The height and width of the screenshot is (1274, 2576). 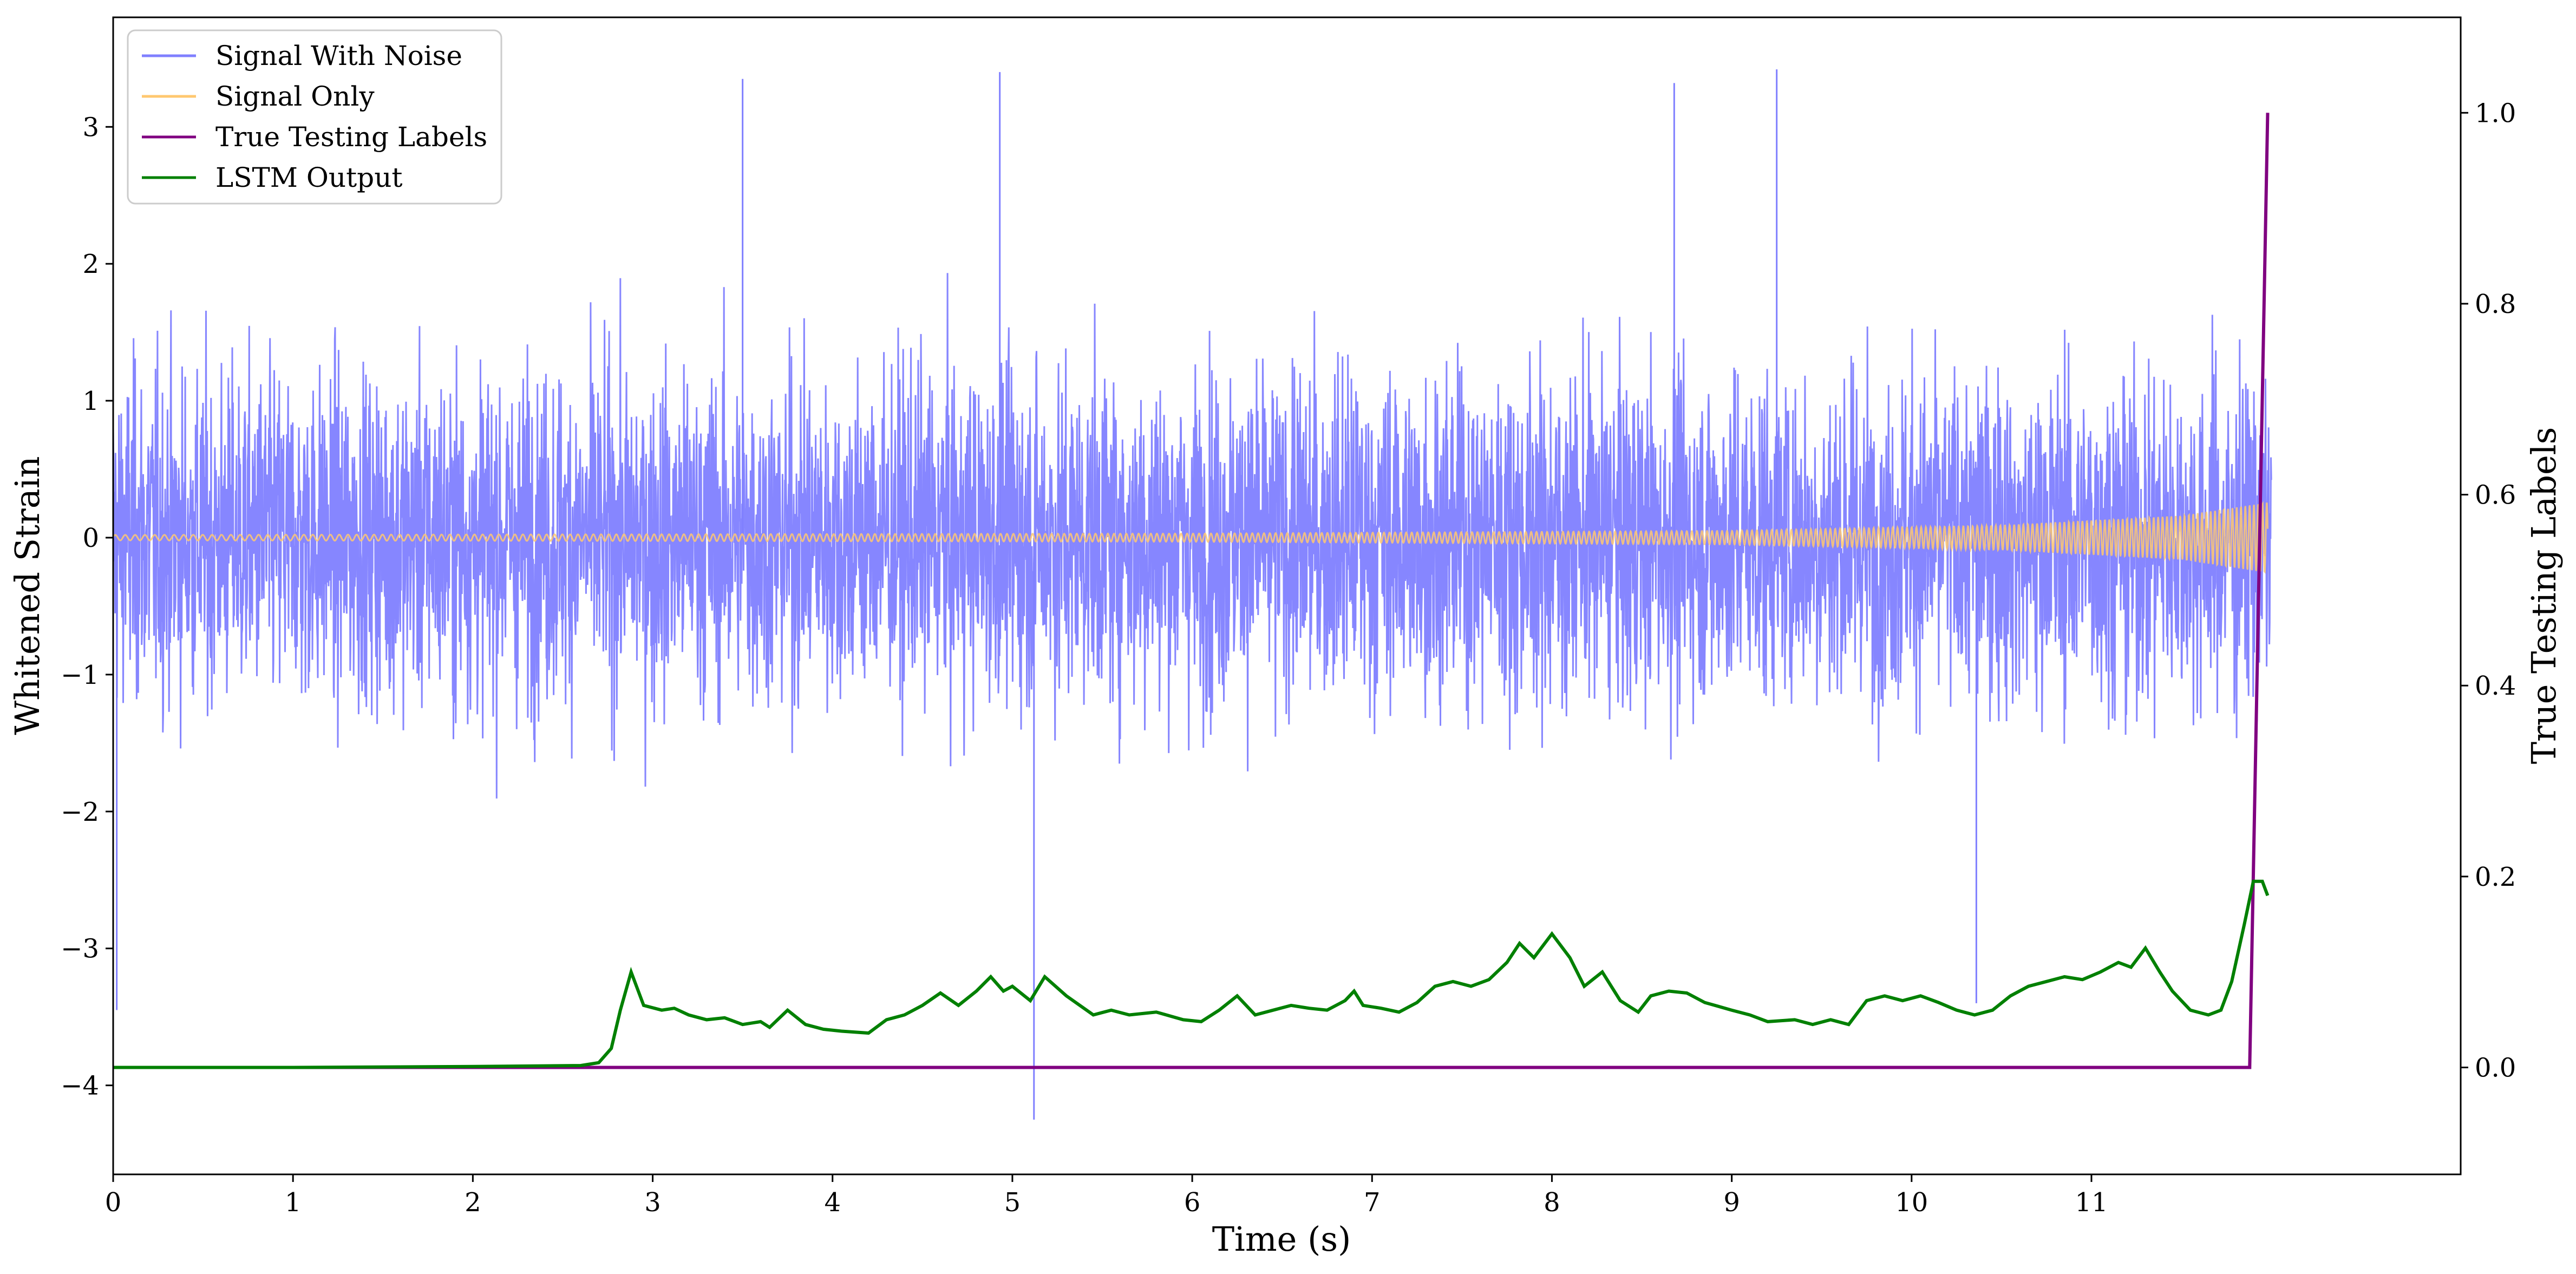 I want to click on y-right-tick-label: 1.0, so click(x=2495, y=113).